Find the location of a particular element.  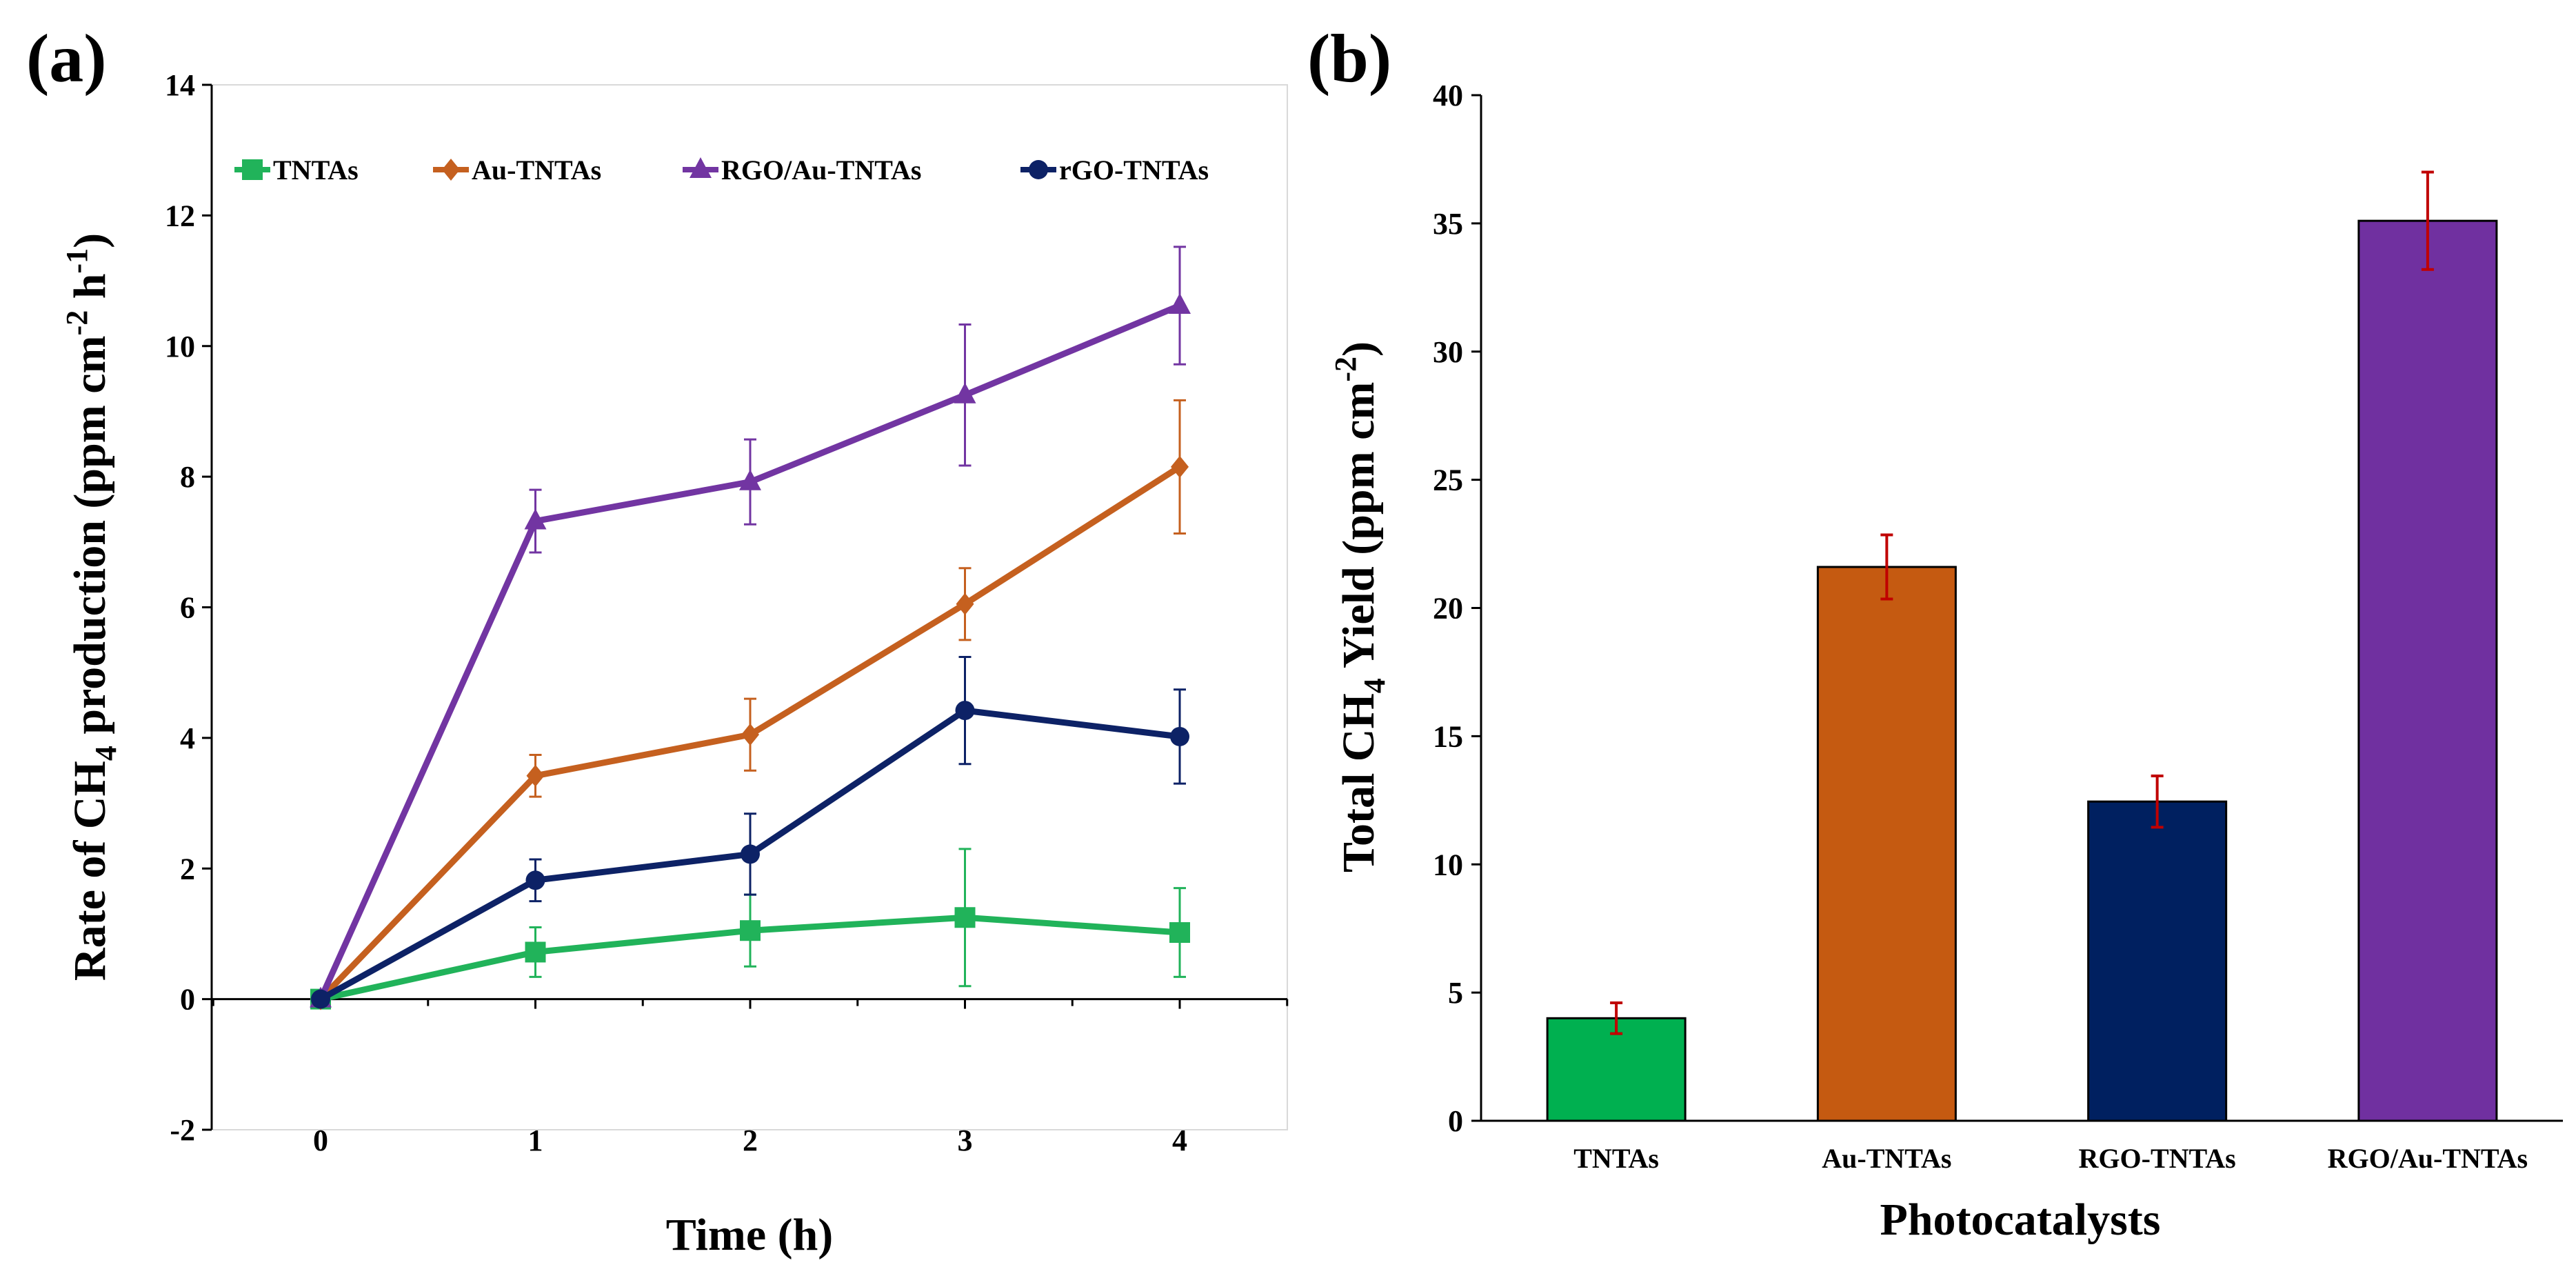

y-tick-label: 5 is located at coordinates (1455, 993).